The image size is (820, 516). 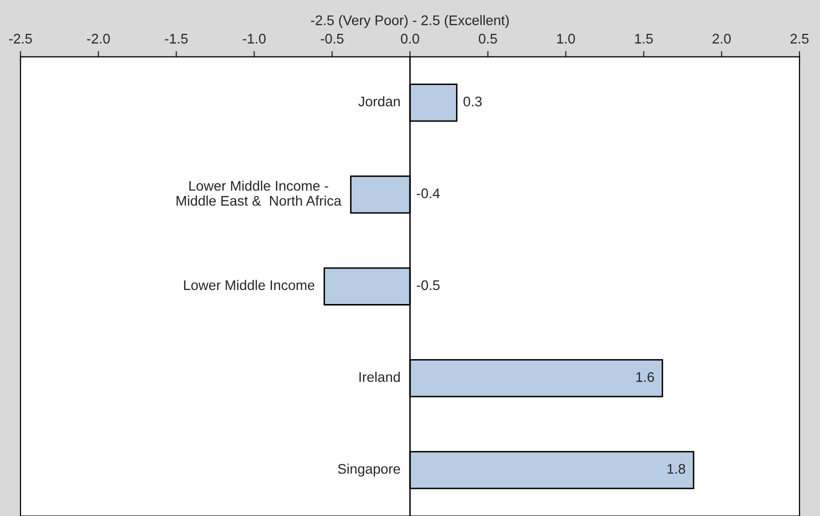 I want to click on data-label: -0.5, so click(x=428, y=285).